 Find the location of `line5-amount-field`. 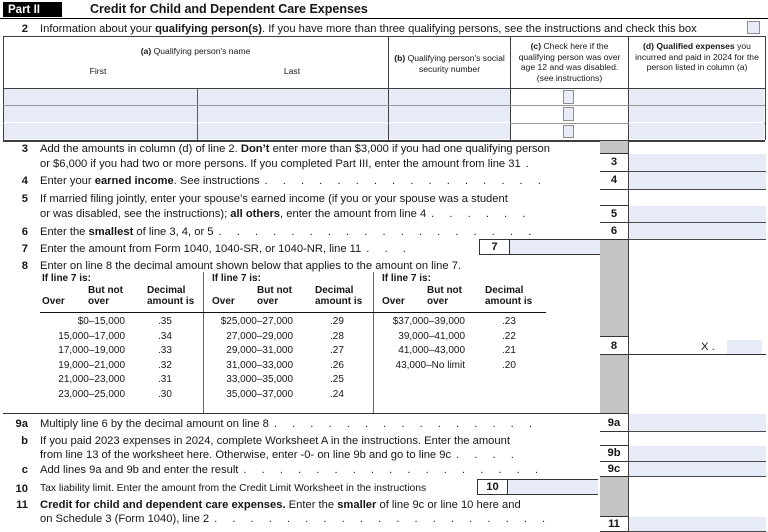

line5-amount-field is located at coordinates (697, 214).